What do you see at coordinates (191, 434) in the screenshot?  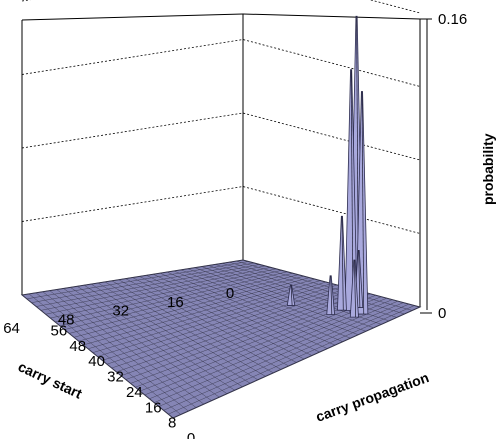 I see `y-tick-label: 0` at bounding box center [191, 434].